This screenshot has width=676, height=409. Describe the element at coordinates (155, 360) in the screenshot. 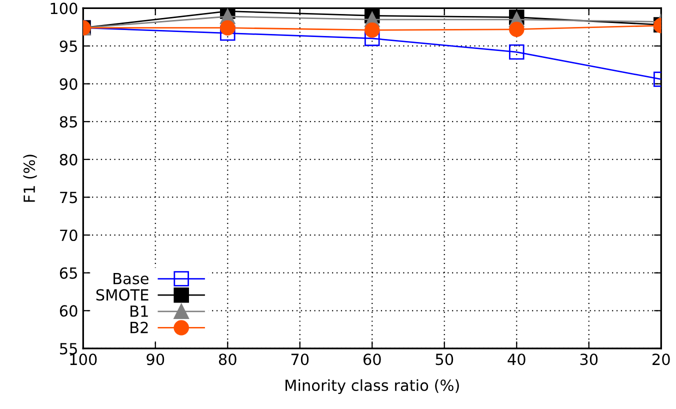

I see `x-tick-label: 90` at that location.